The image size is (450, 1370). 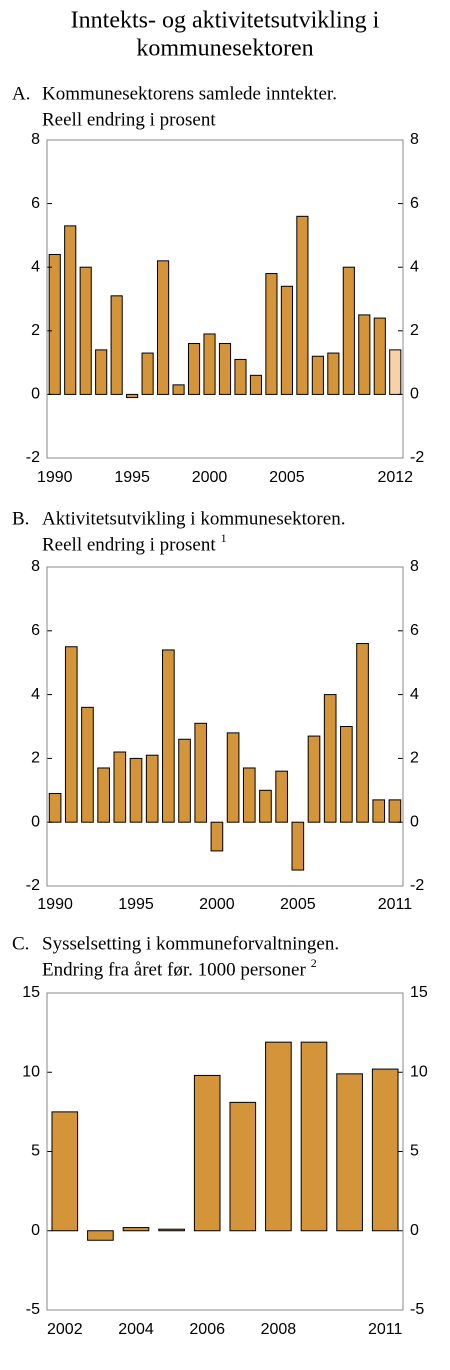 What do you see at coordinates (395, 904) in the screenshot?
I see `x-tick-label: 2011` at bounding box center [395, 904].